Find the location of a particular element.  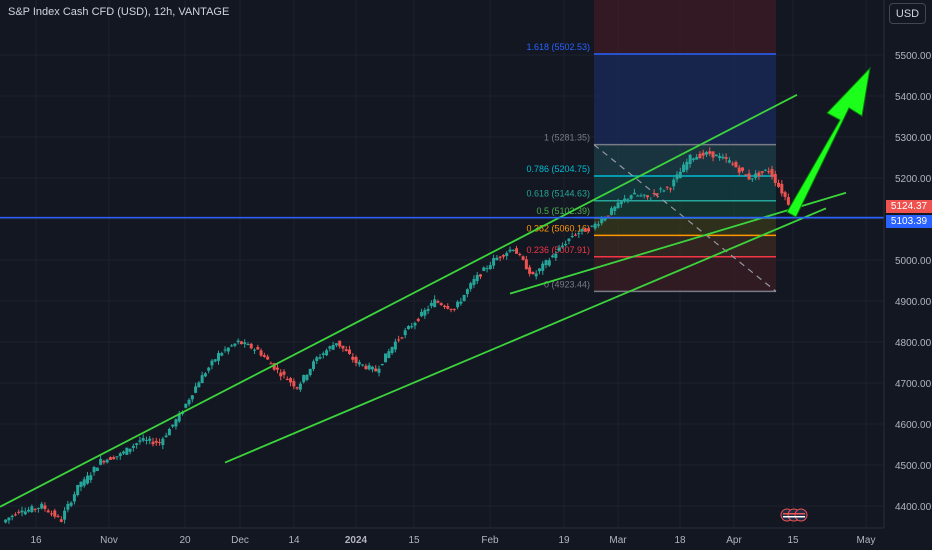

price-tick-label: 5400.00 is located at coordinates (913, 97).